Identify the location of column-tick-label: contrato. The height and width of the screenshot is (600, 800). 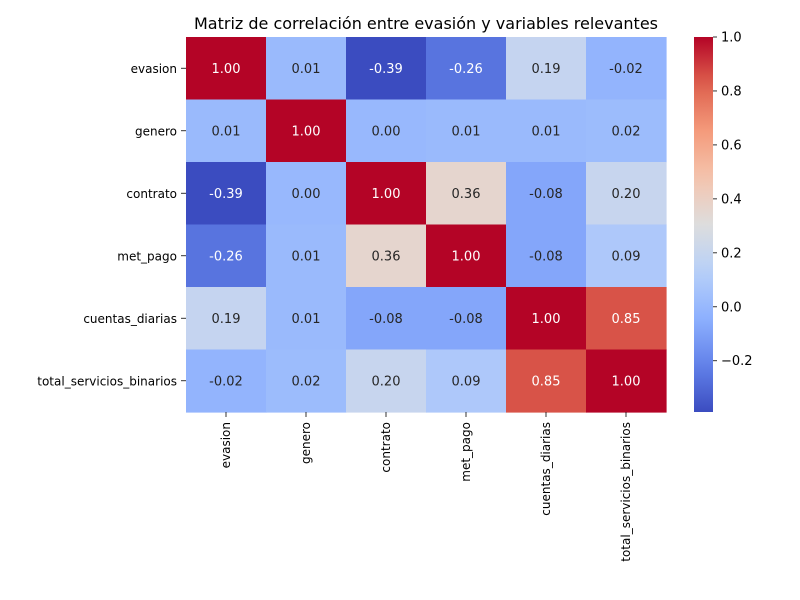
(386, 447).